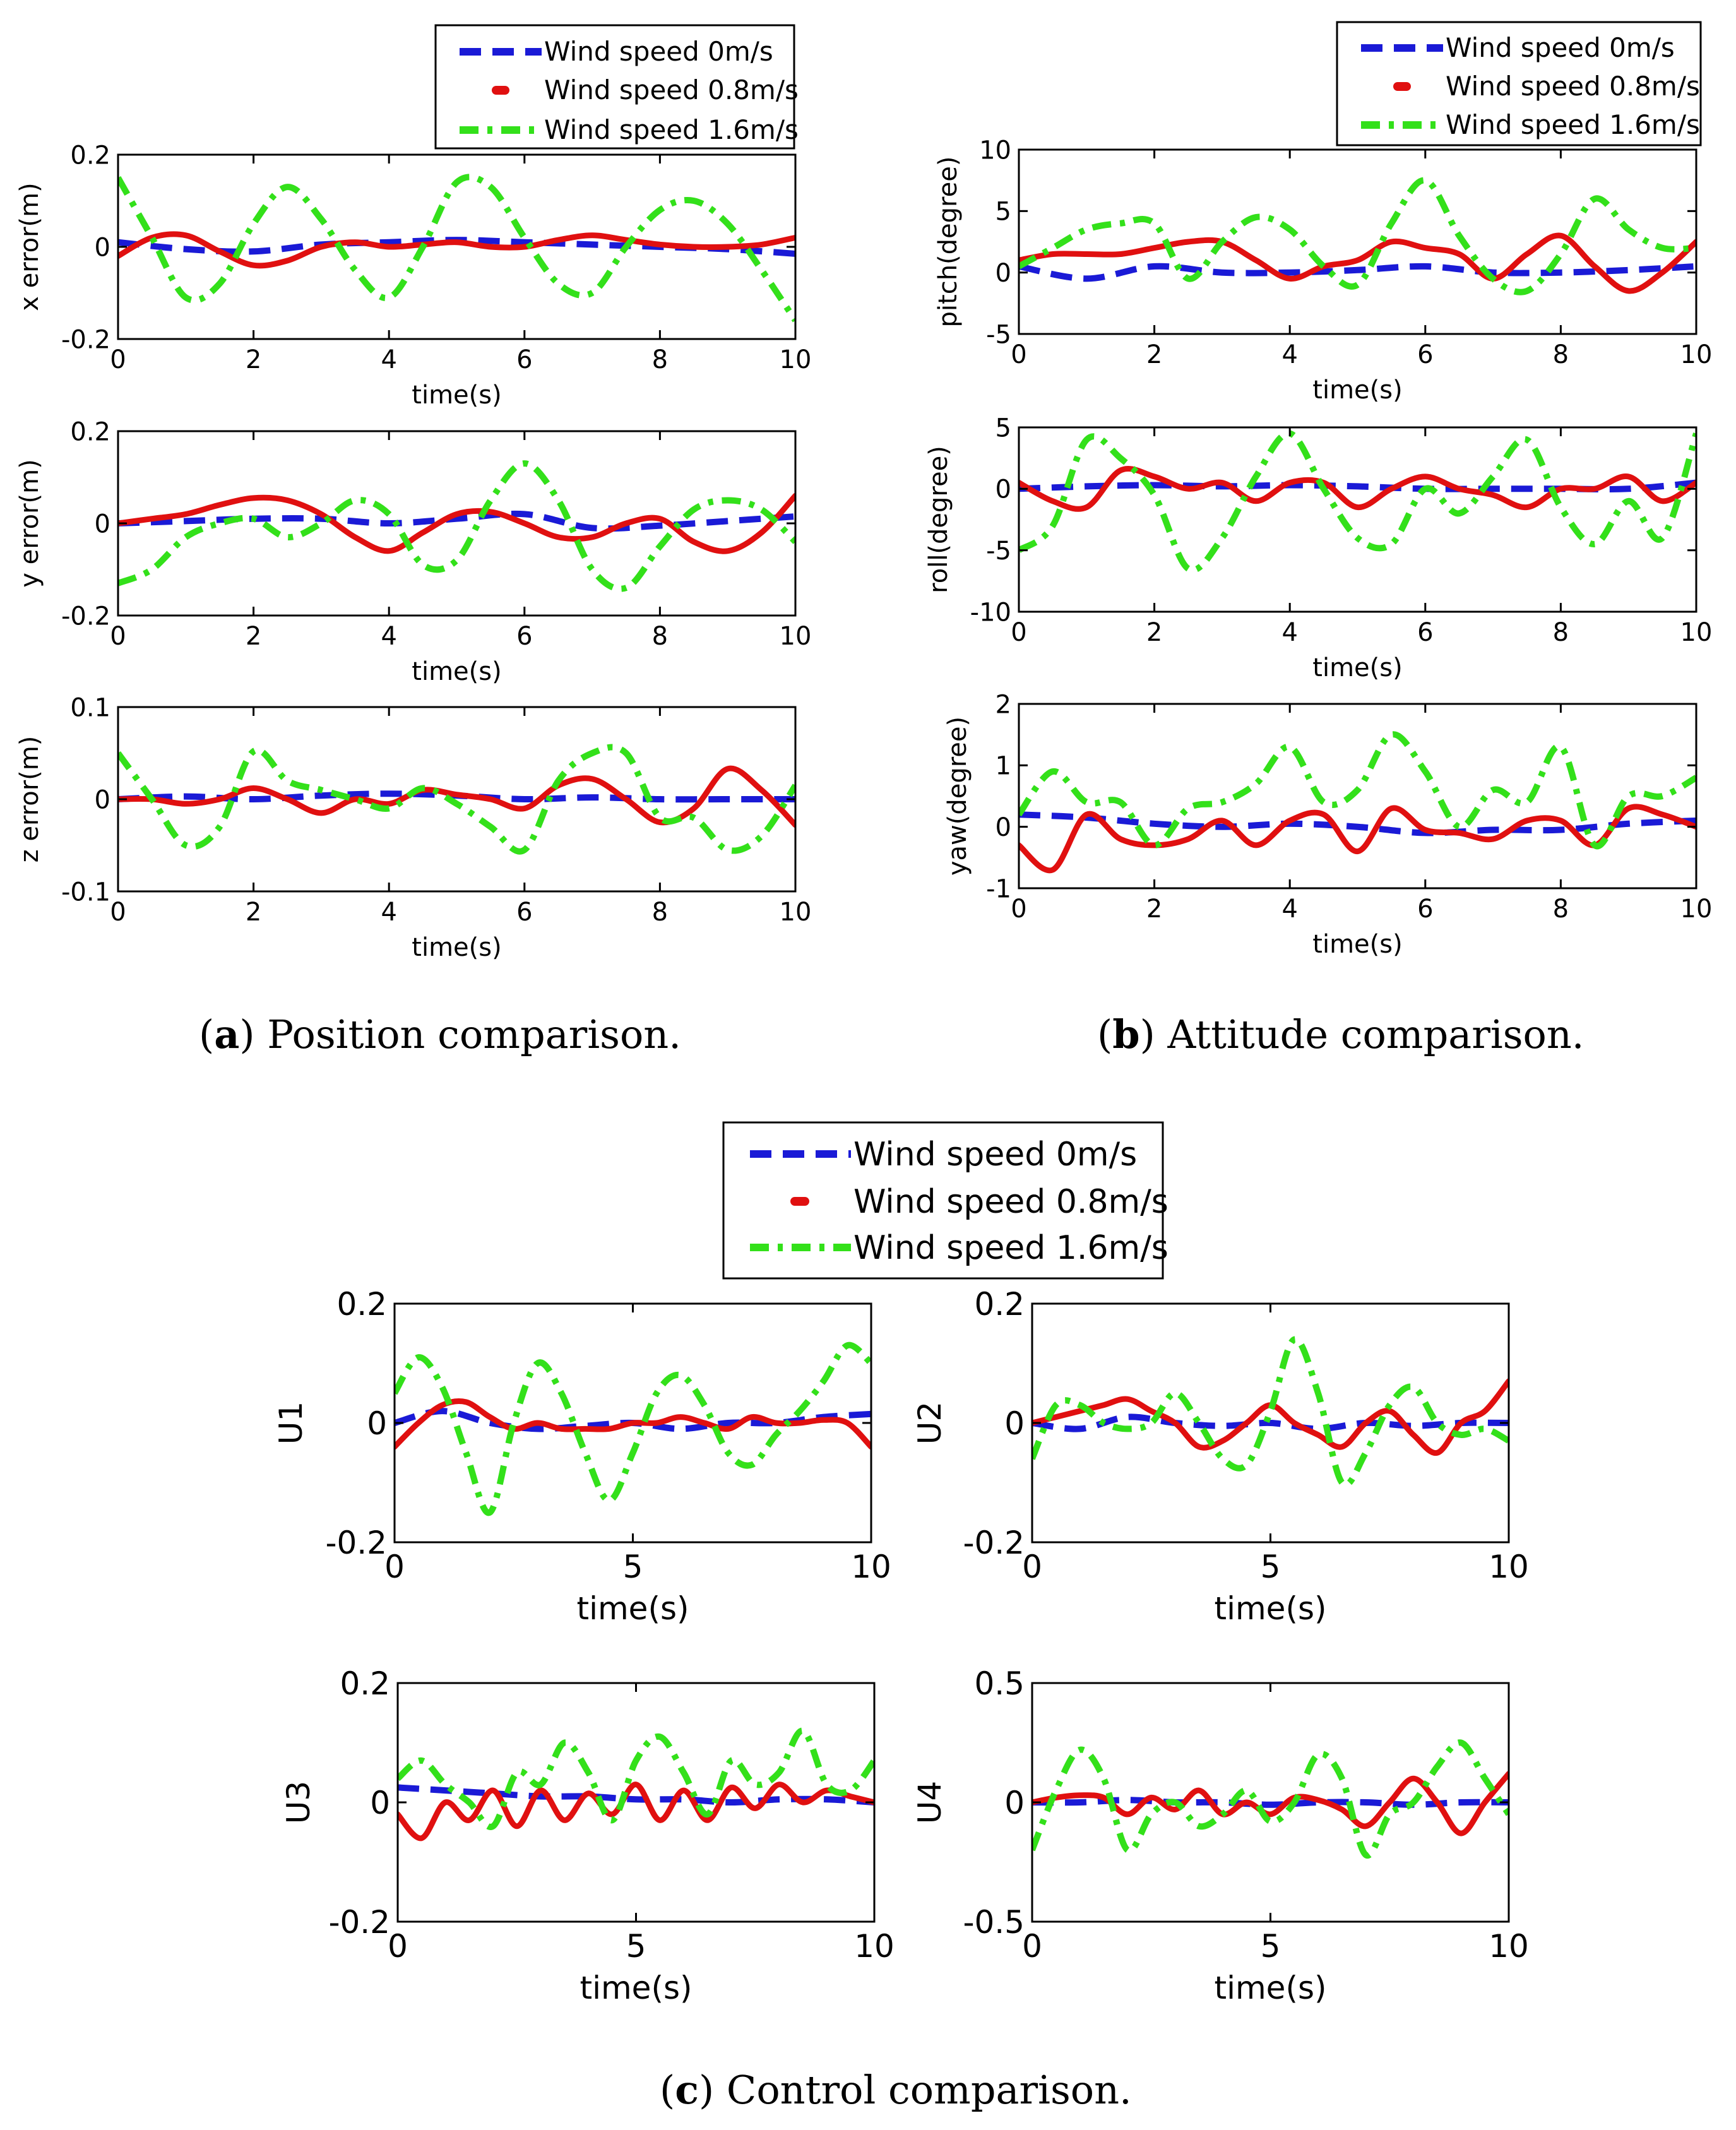 The height and width of the screenshot is (2130, 1736). What do you see at coordinates (394, 1567) in the screenshot?
I see `u1-xtick-label: 0` at bounding box center [394, 1567].